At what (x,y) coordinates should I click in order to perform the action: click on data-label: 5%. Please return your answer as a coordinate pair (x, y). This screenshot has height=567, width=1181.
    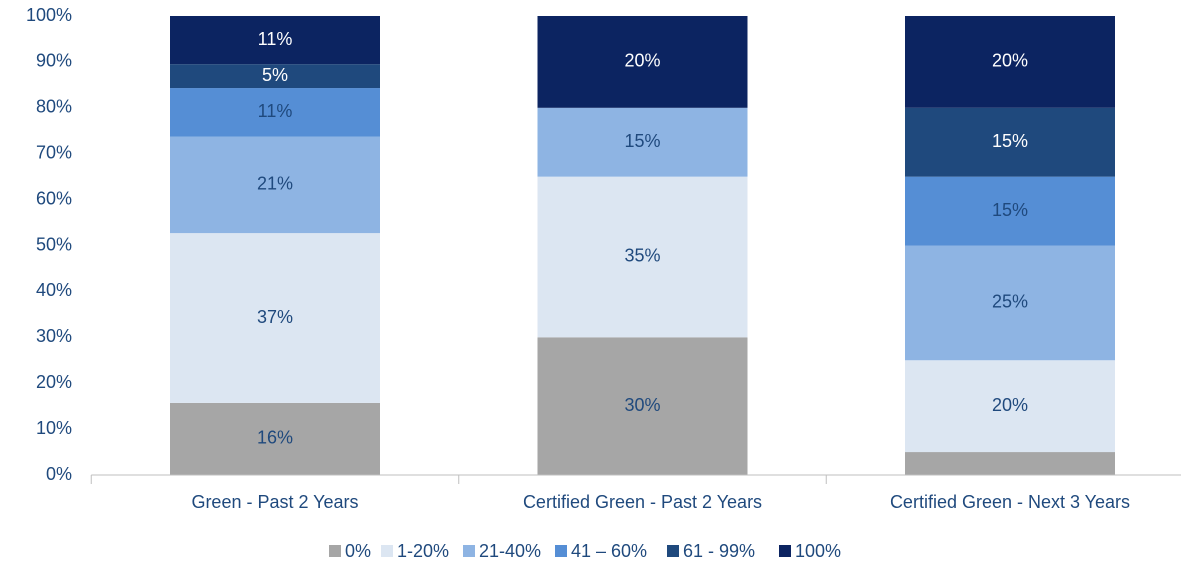
    Looking at the image, I should click on (275, 75).